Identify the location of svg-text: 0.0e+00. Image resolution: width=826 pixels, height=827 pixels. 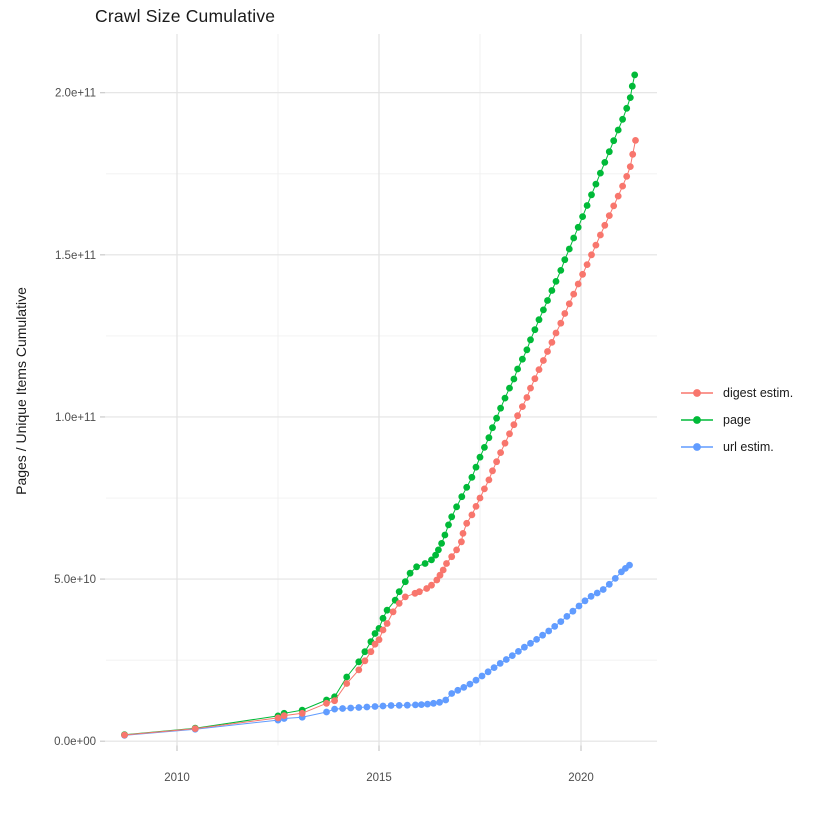
(75, 742).